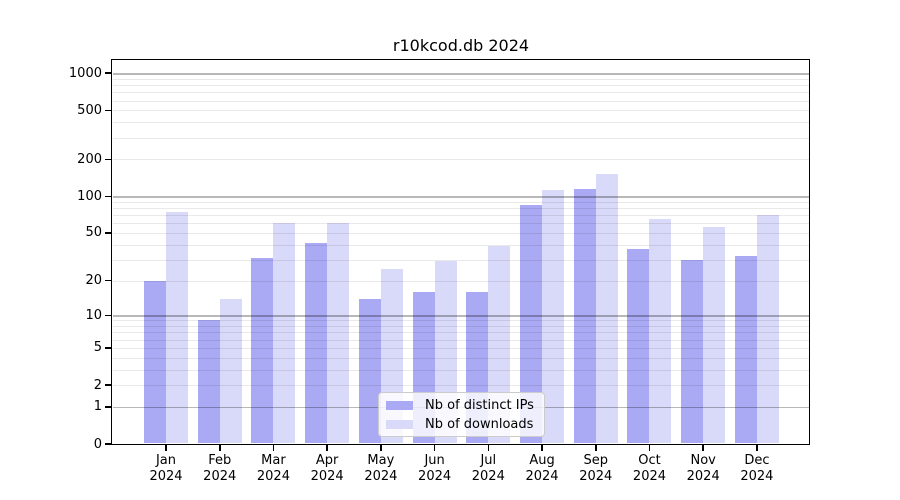  What do you see at coordinates (757, 448) in the screenshot?
I see `x-tick-dec` at bounding box center [757, 448].